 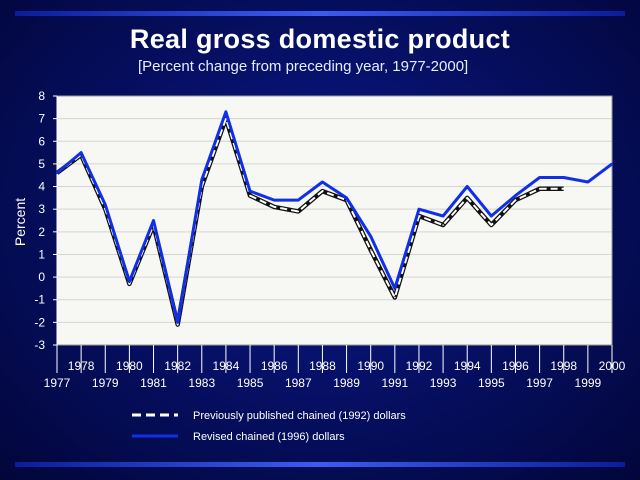 What do you see at coordinates (250, 383) in the screenshot?
I see `x-tick-label: 1985` at bounding box center [250, 383].